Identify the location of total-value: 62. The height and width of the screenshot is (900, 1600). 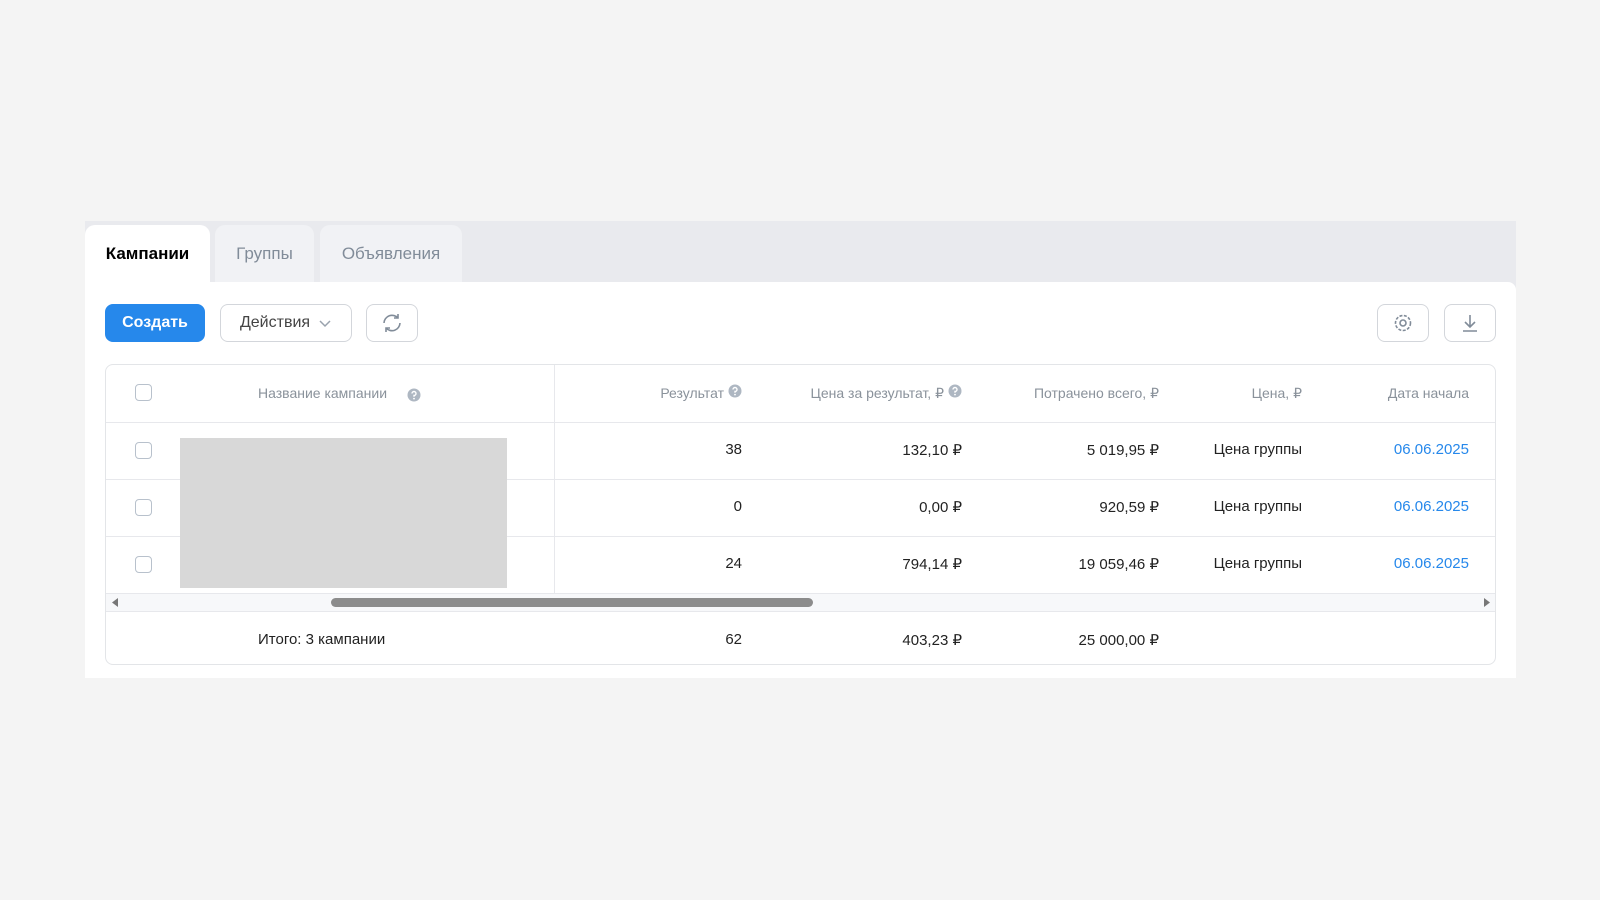
(733, 639).